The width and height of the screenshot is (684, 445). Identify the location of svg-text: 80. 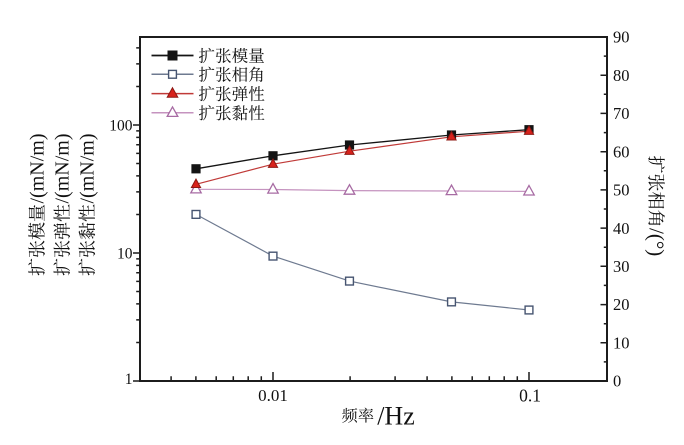
(621, 75).